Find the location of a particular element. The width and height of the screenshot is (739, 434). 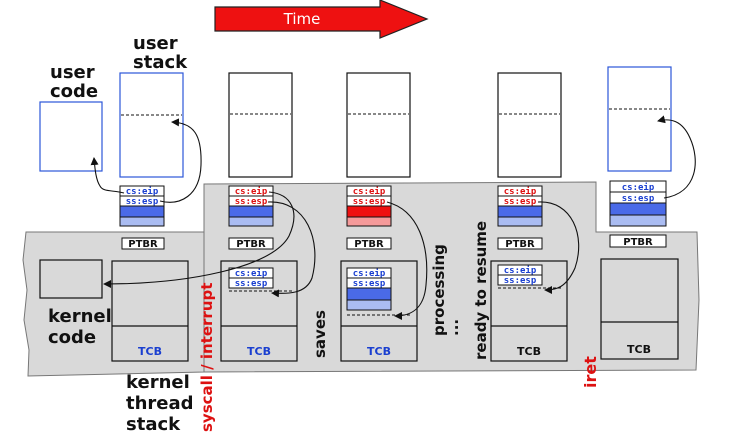

ptbr-label-5: PTBR is located at coordinates (638, 242).